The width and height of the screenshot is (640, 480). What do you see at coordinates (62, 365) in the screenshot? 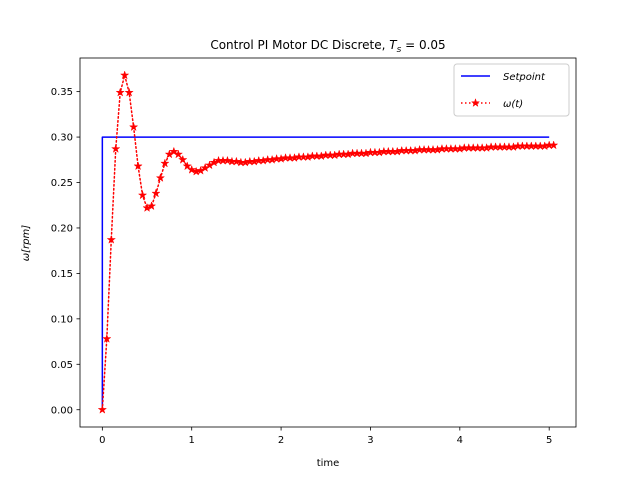
I see `y-tick-label: 0.05` at bounding box center [62, 365].